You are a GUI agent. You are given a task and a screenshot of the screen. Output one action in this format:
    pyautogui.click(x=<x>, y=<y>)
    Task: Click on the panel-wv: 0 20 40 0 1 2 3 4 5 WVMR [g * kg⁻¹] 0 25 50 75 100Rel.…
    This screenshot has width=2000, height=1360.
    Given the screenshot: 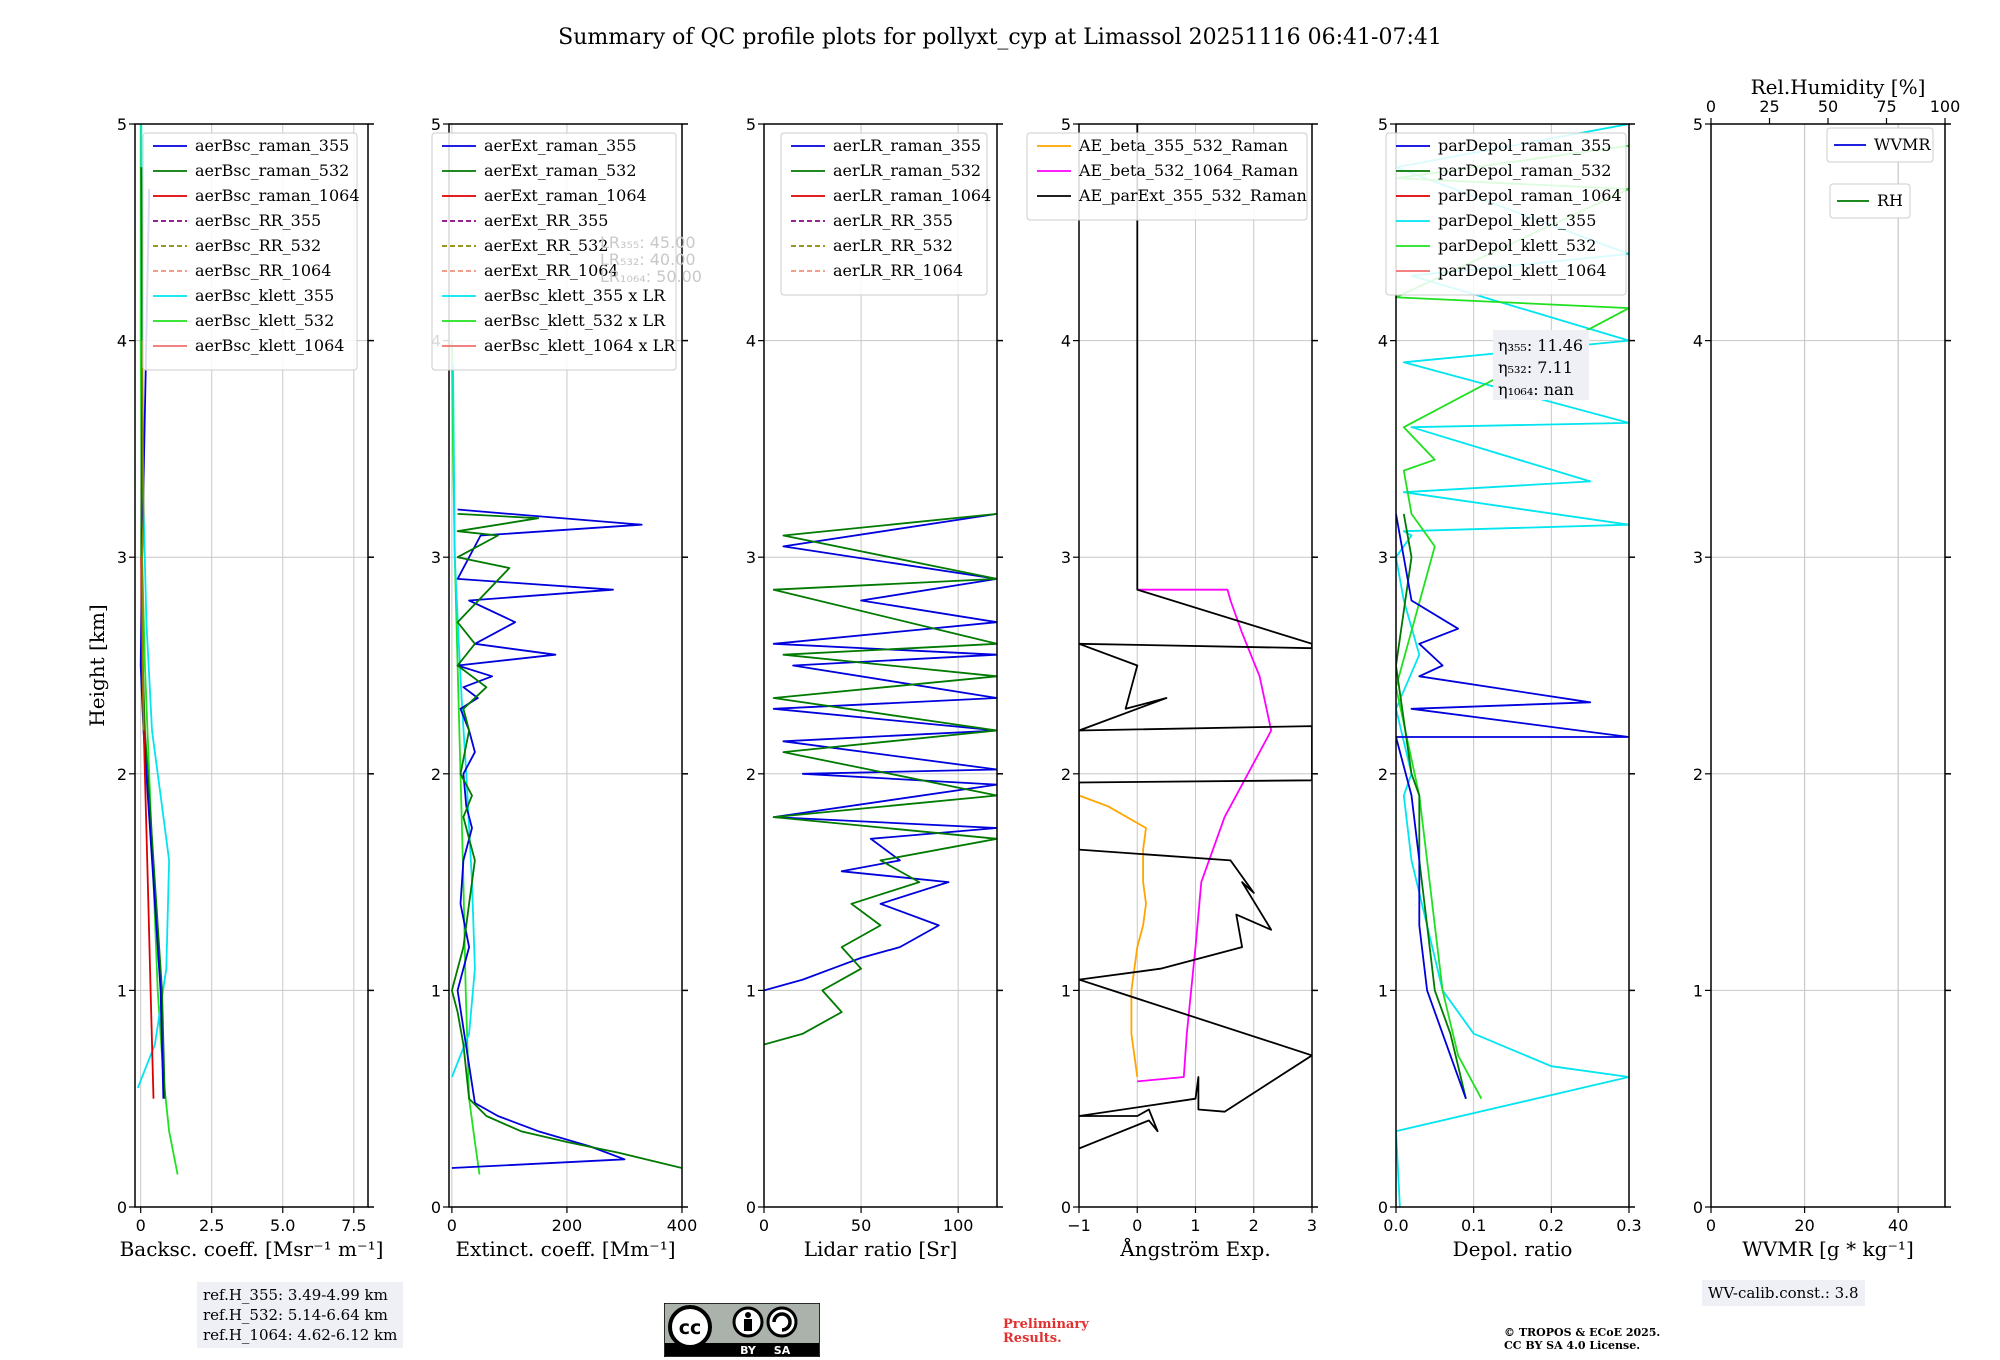 What is the action you would take?
    pyautogui.click(x=1826, y=668)
    